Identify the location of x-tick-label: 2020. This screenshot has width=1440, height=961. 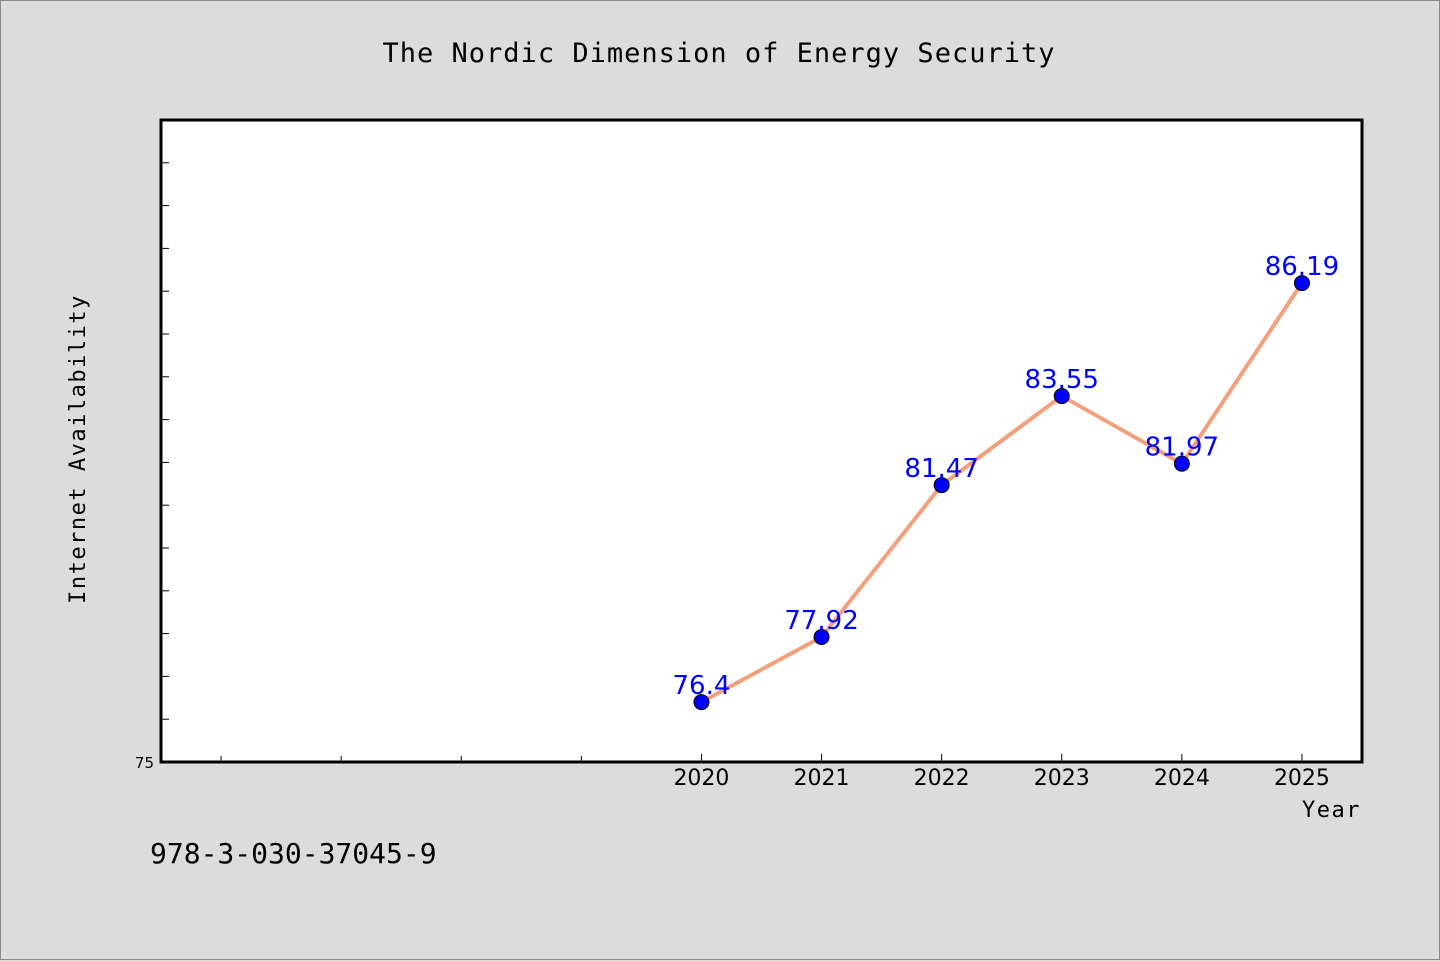
(701, 778).